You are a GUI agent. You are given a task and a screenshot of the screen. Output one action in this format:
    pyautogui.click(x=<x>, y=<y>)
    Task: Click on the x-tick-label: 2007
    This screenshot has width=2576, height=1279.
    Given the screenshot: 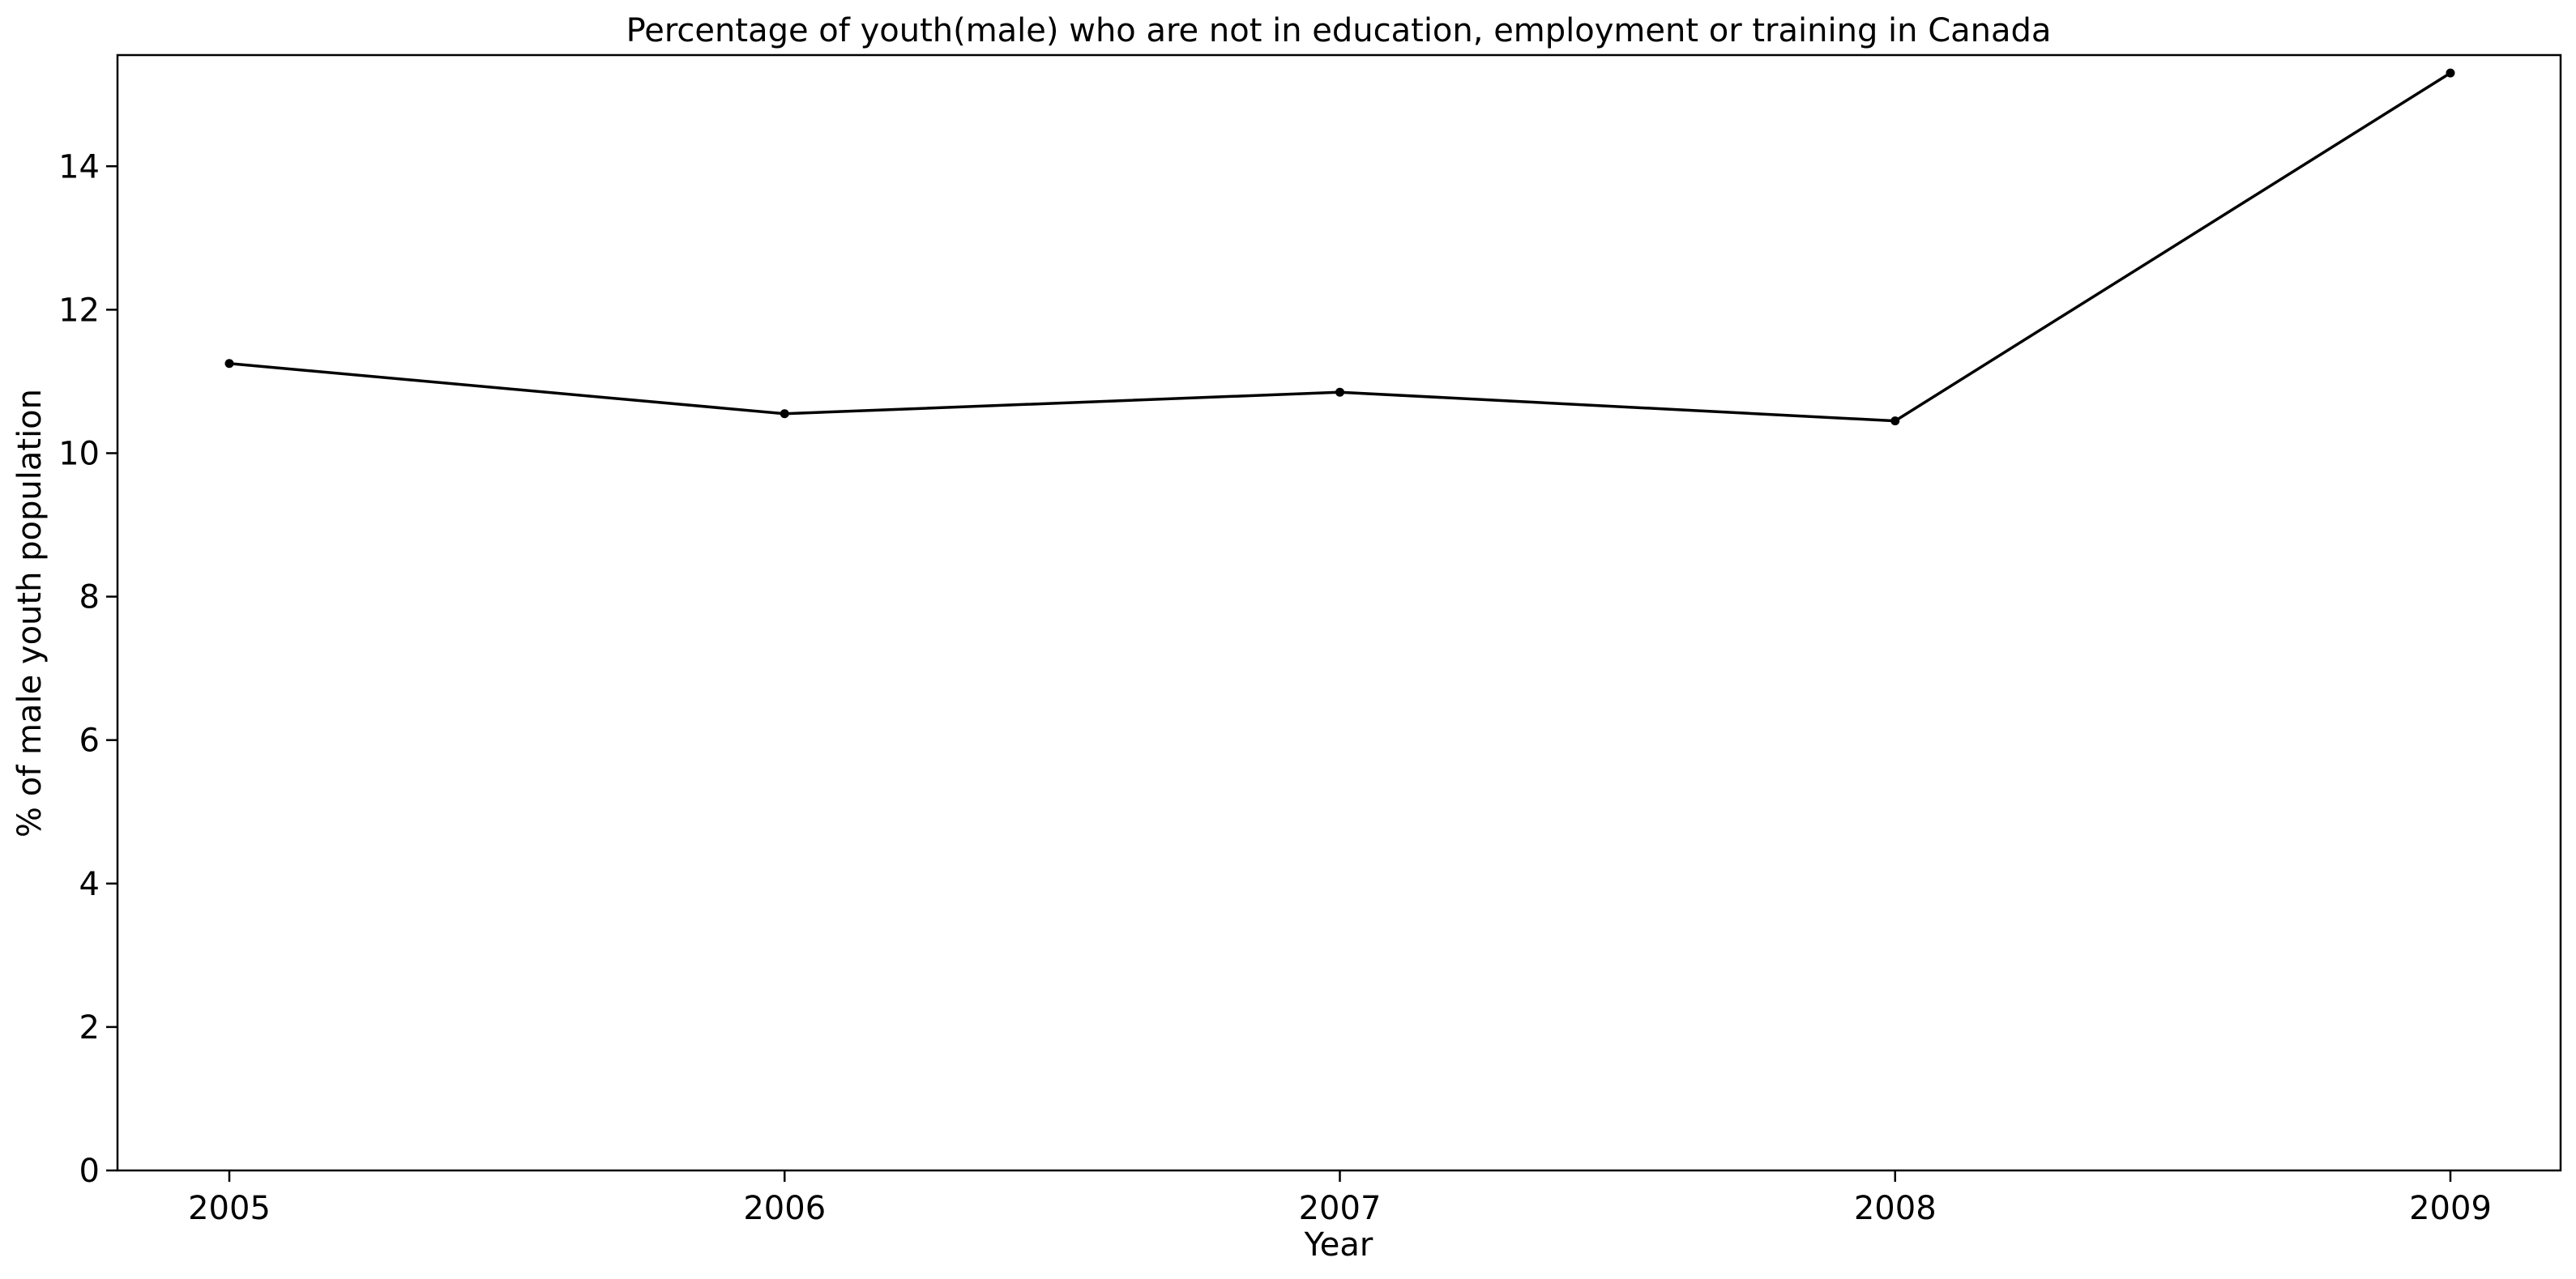 What is the action you would take?
    pyautogui.click(x=1340, y=1208)
    